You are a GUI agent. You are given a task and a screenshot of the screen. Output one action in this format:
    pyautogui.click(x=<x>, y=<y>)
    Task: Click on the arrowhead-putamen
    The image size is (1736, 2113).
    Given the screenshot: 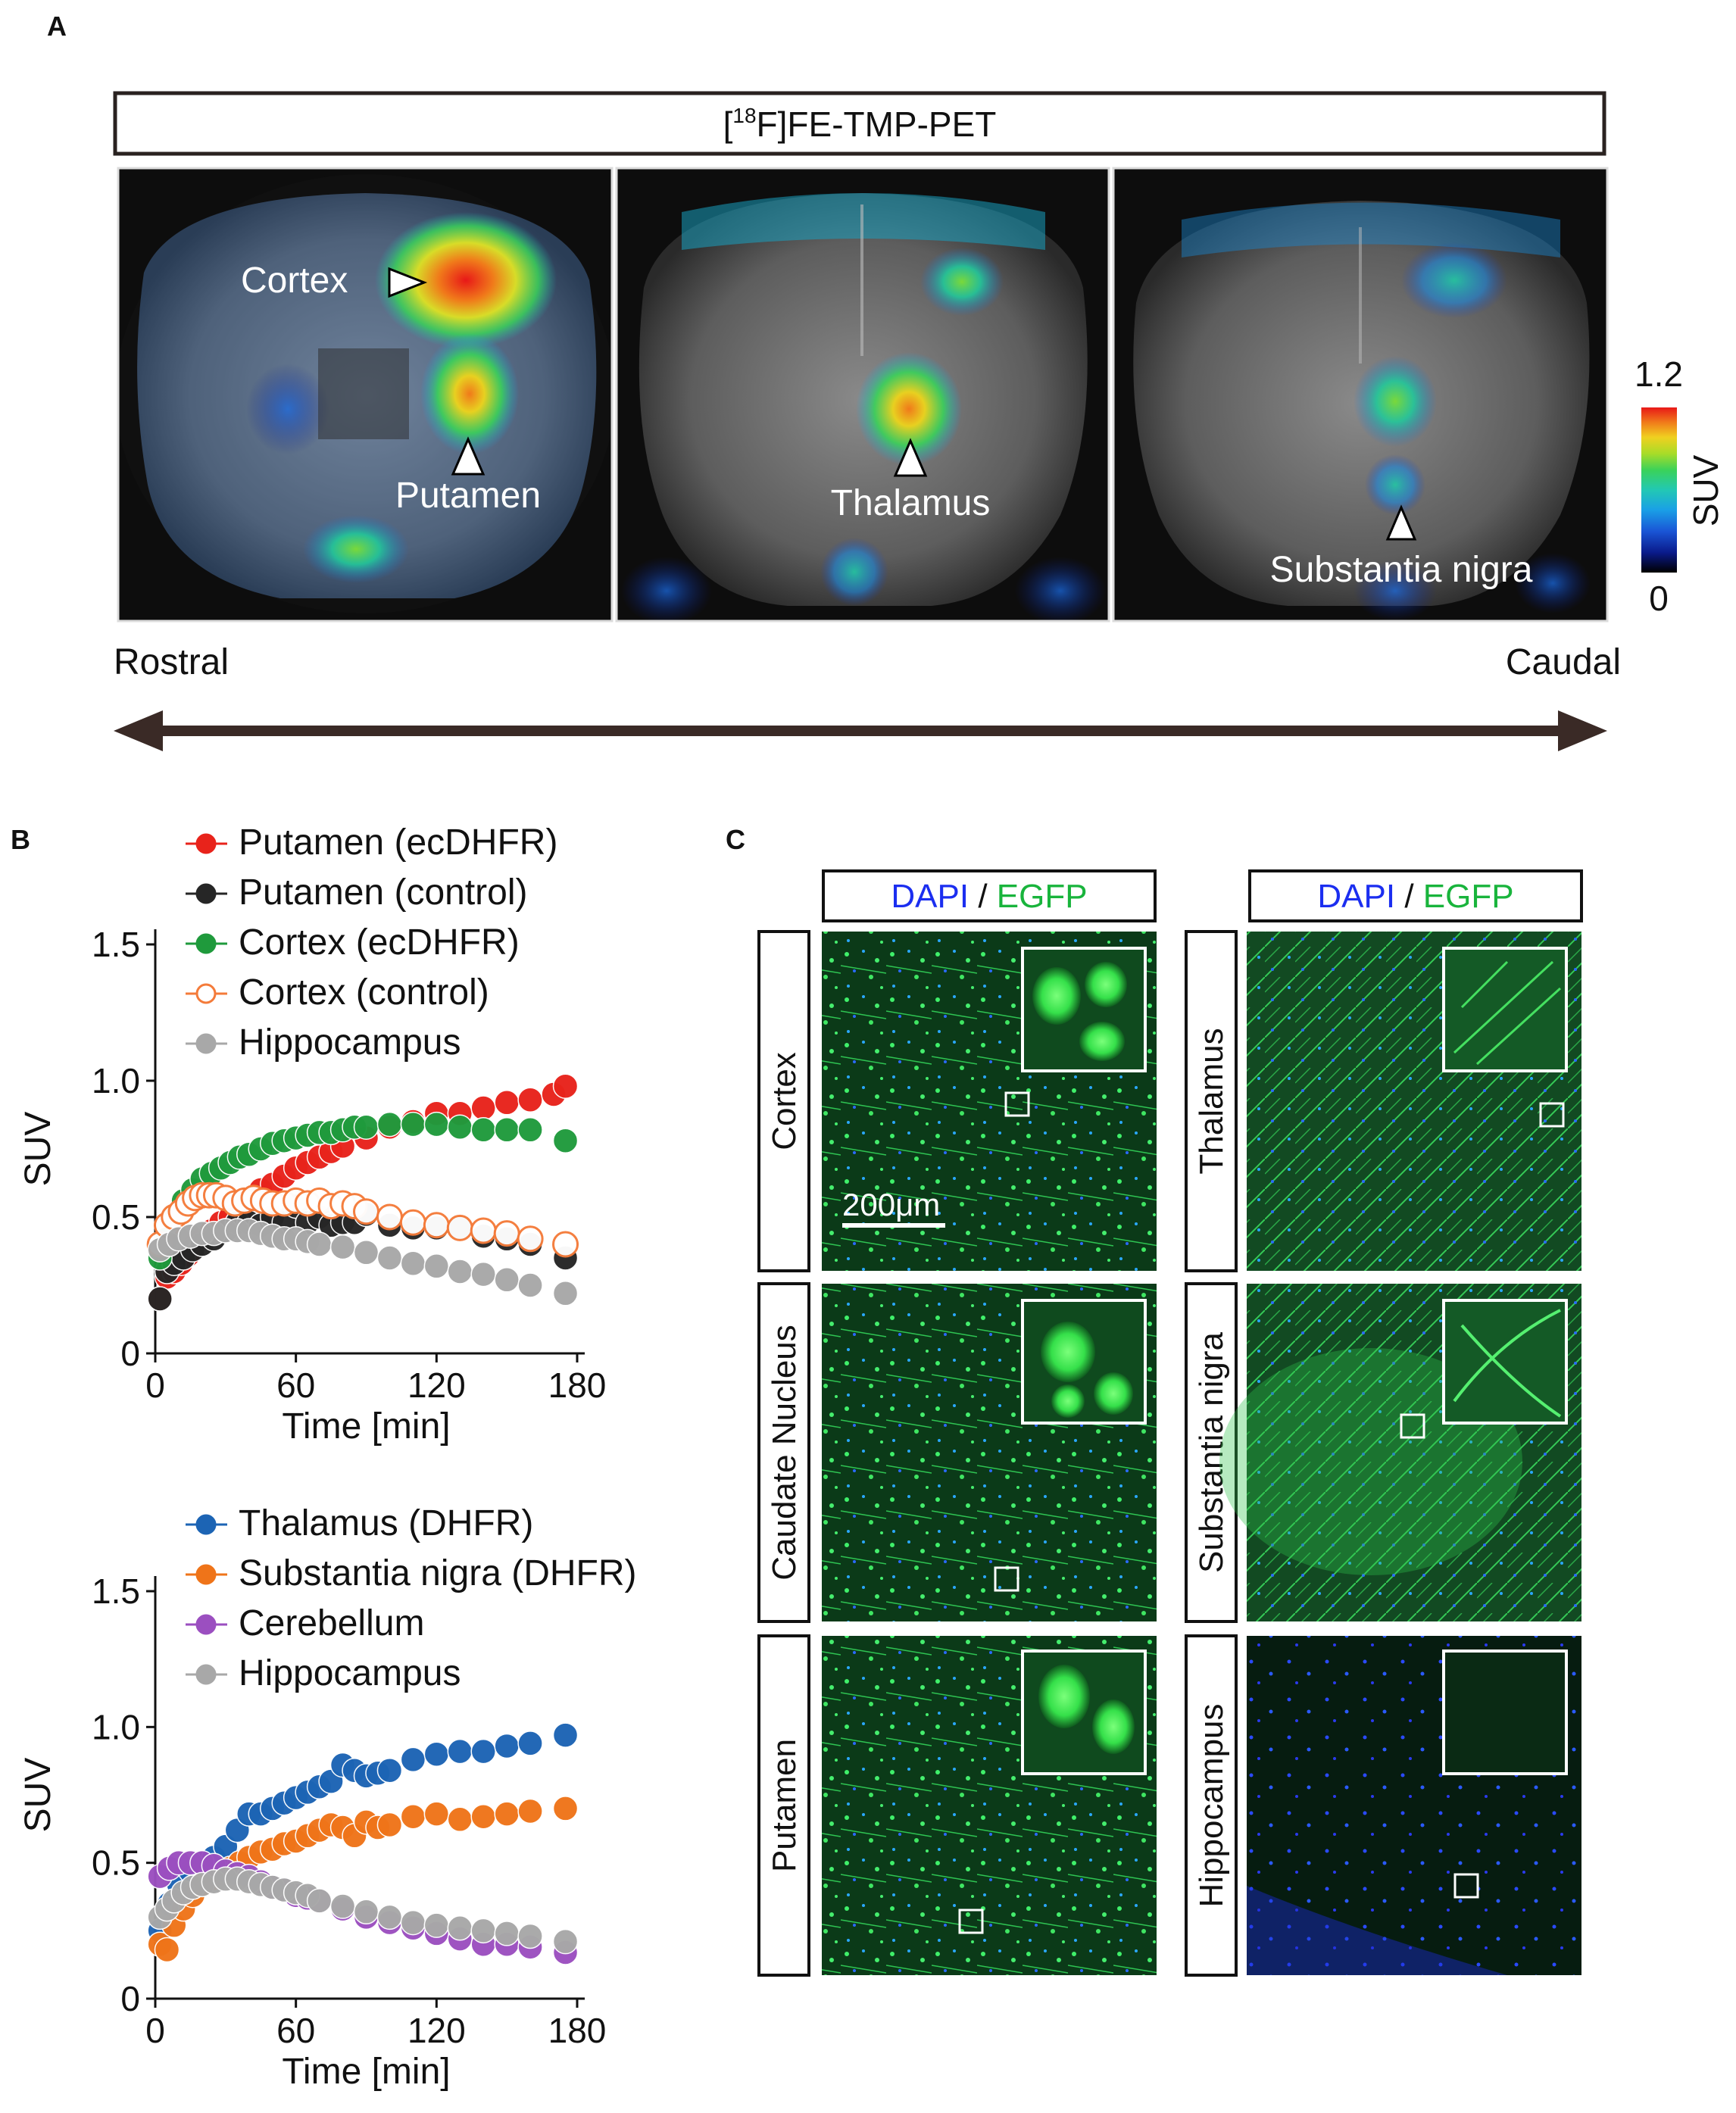 What is the action you would take?
    pyautogui.click(x=468, y=456)
    